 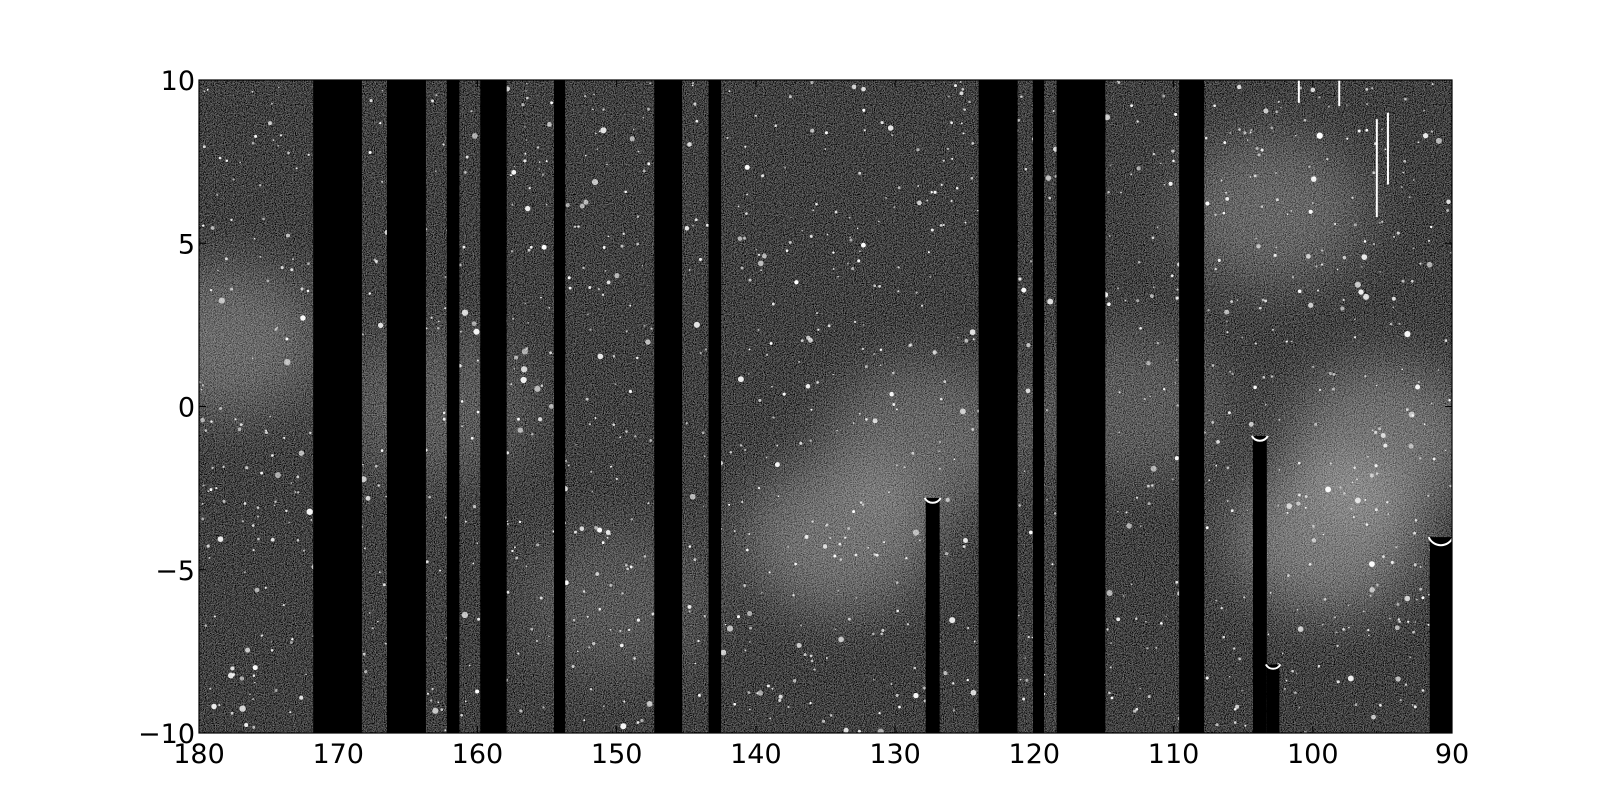 What do you see at coordinates (166, 734) in the screenshot?
I see `y-tick-label: −10` at bounding box center [166, 734].